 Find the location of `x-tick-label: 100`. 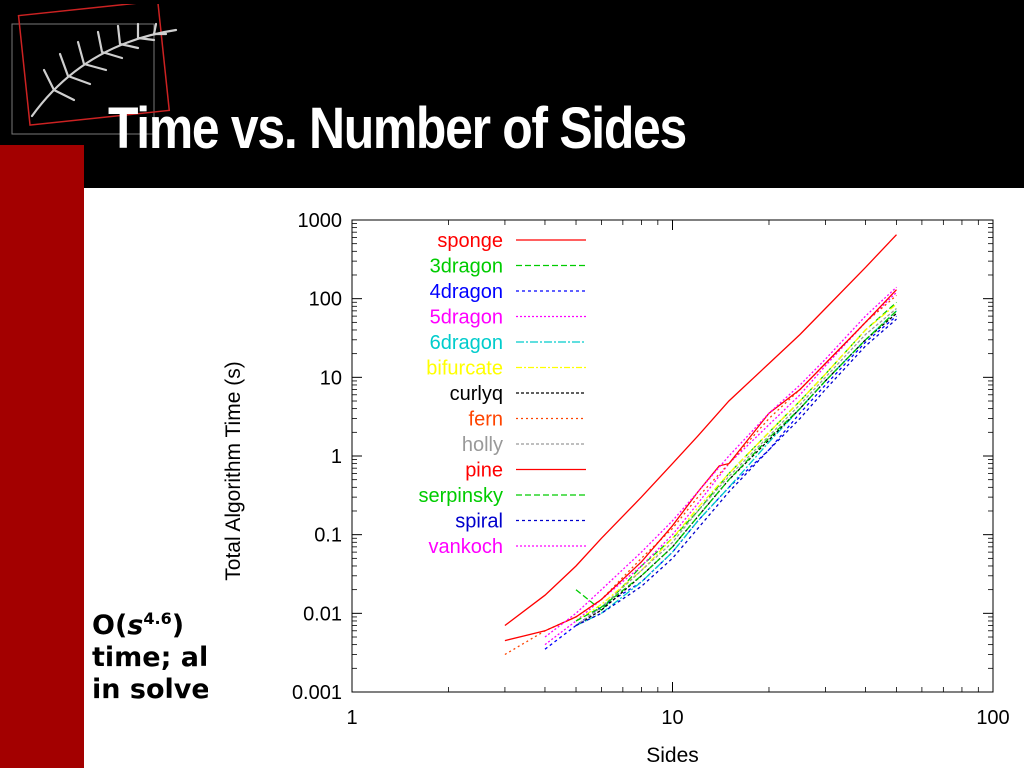

x-tick-label: 100 is located at coordinates (992, 718).